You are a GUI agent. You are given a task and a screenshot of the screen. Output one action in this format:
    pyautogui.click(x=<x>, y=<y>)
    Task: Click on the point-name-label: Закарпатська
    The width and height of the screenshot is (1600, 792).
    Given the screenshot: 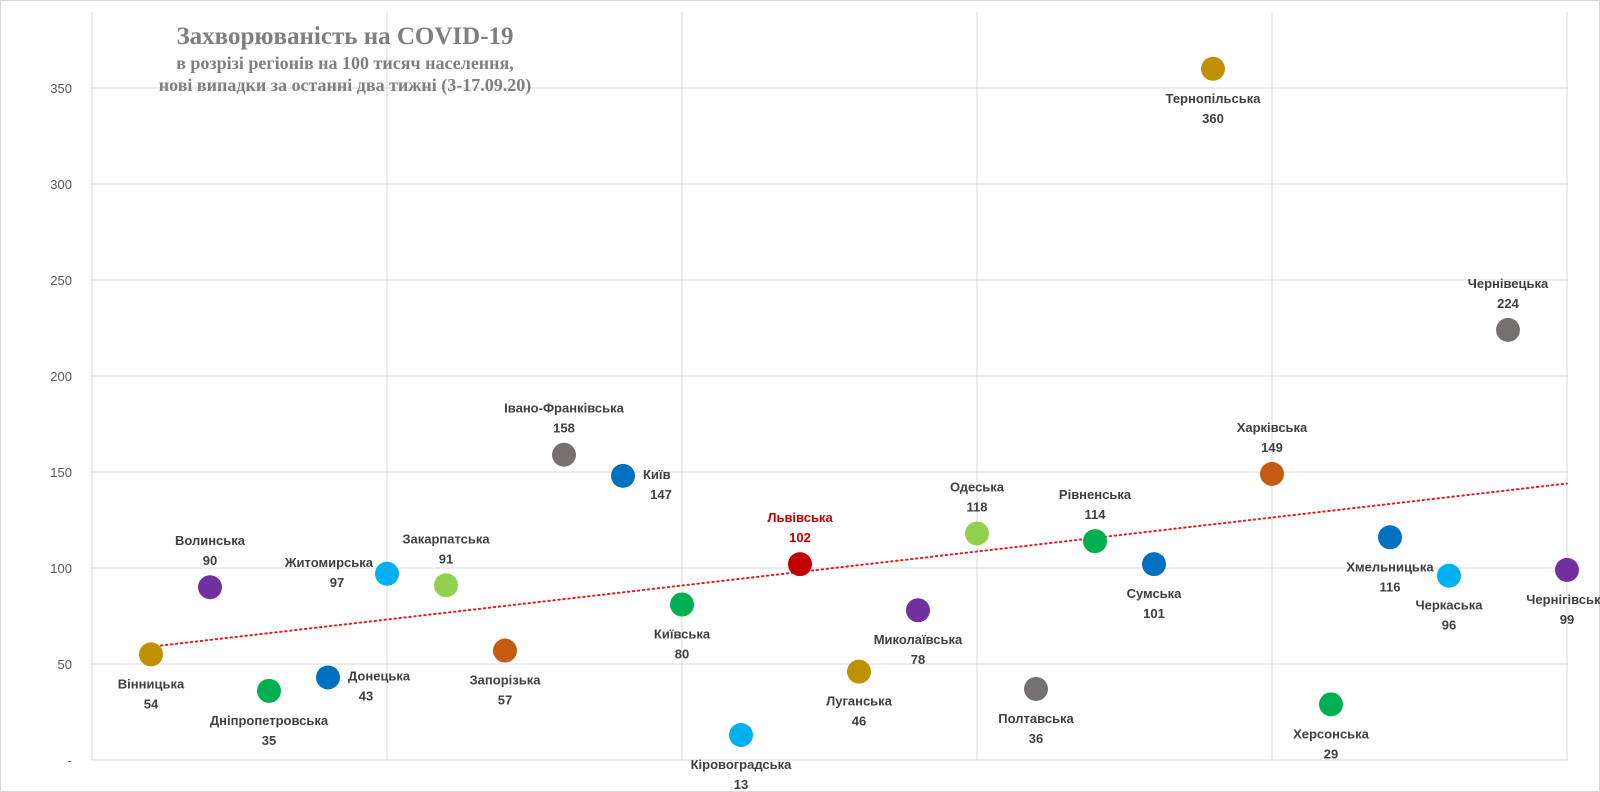 What is the action you would take?
    pyautogui.click(x=446, y=538)
    